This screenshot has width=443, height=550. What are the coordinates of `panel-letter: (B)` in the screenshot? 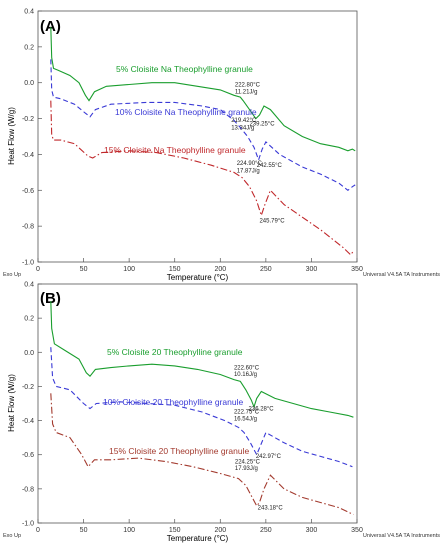 It's located at (50, 298).